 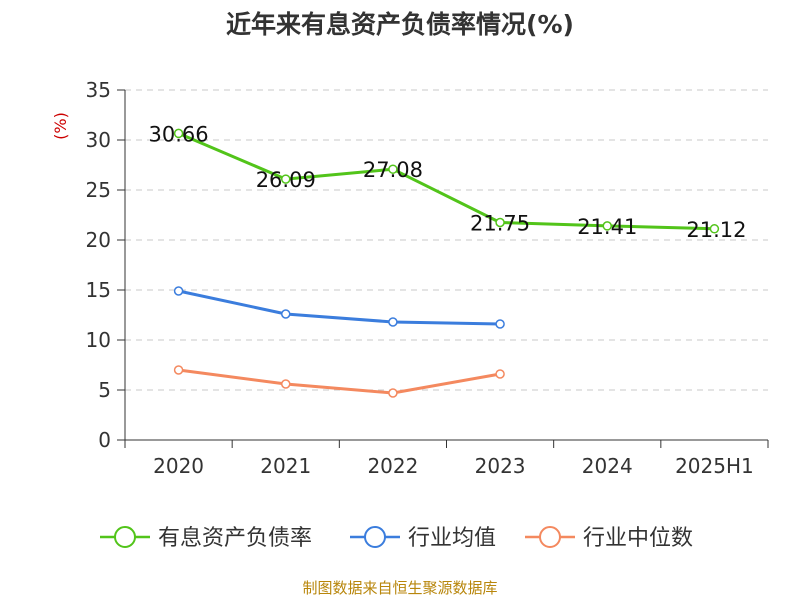 I want to click on y-tick-label: 35, so click(x=98, y=90).